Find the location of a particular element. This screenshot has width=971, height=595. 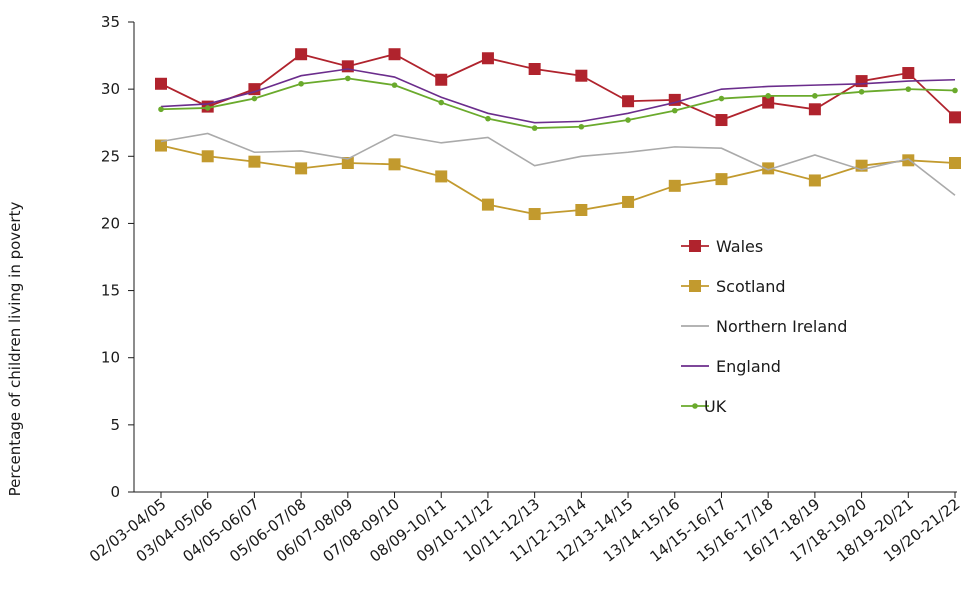

y-tick-label: 20 is located at coordinates (110, 223).